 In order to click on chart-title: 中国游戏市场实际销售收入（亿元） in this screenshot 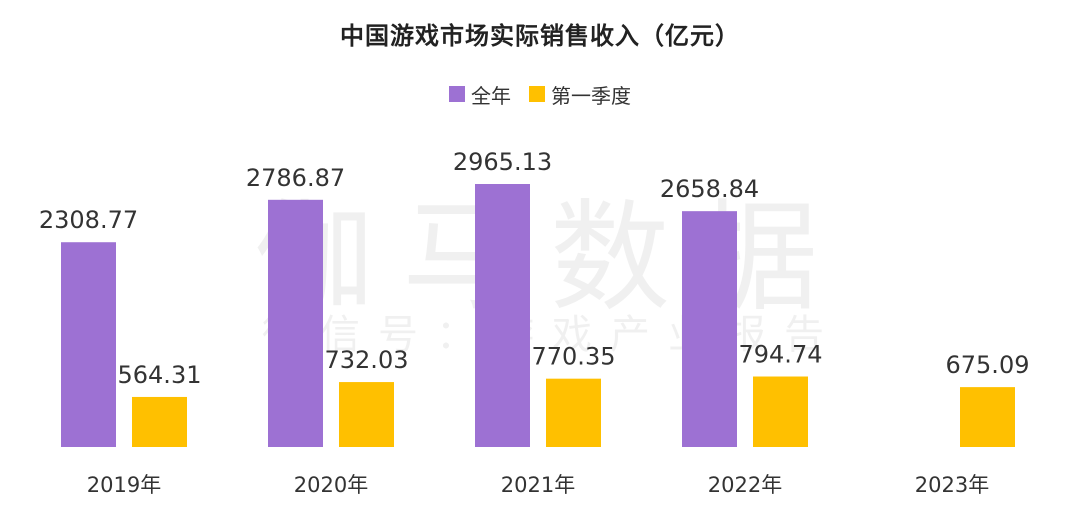, I will do `click(540, 36)`.